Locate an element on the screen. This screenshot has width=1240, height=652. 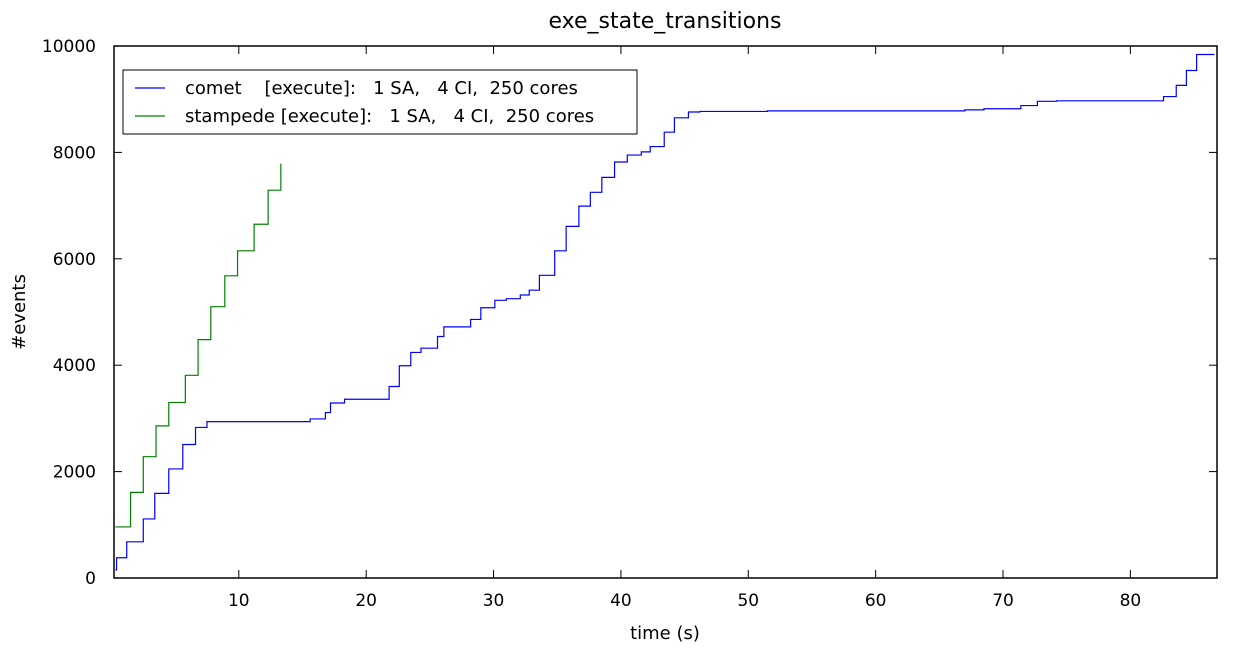
y-tick-label: 10000 is located at coordinates (69, 47).